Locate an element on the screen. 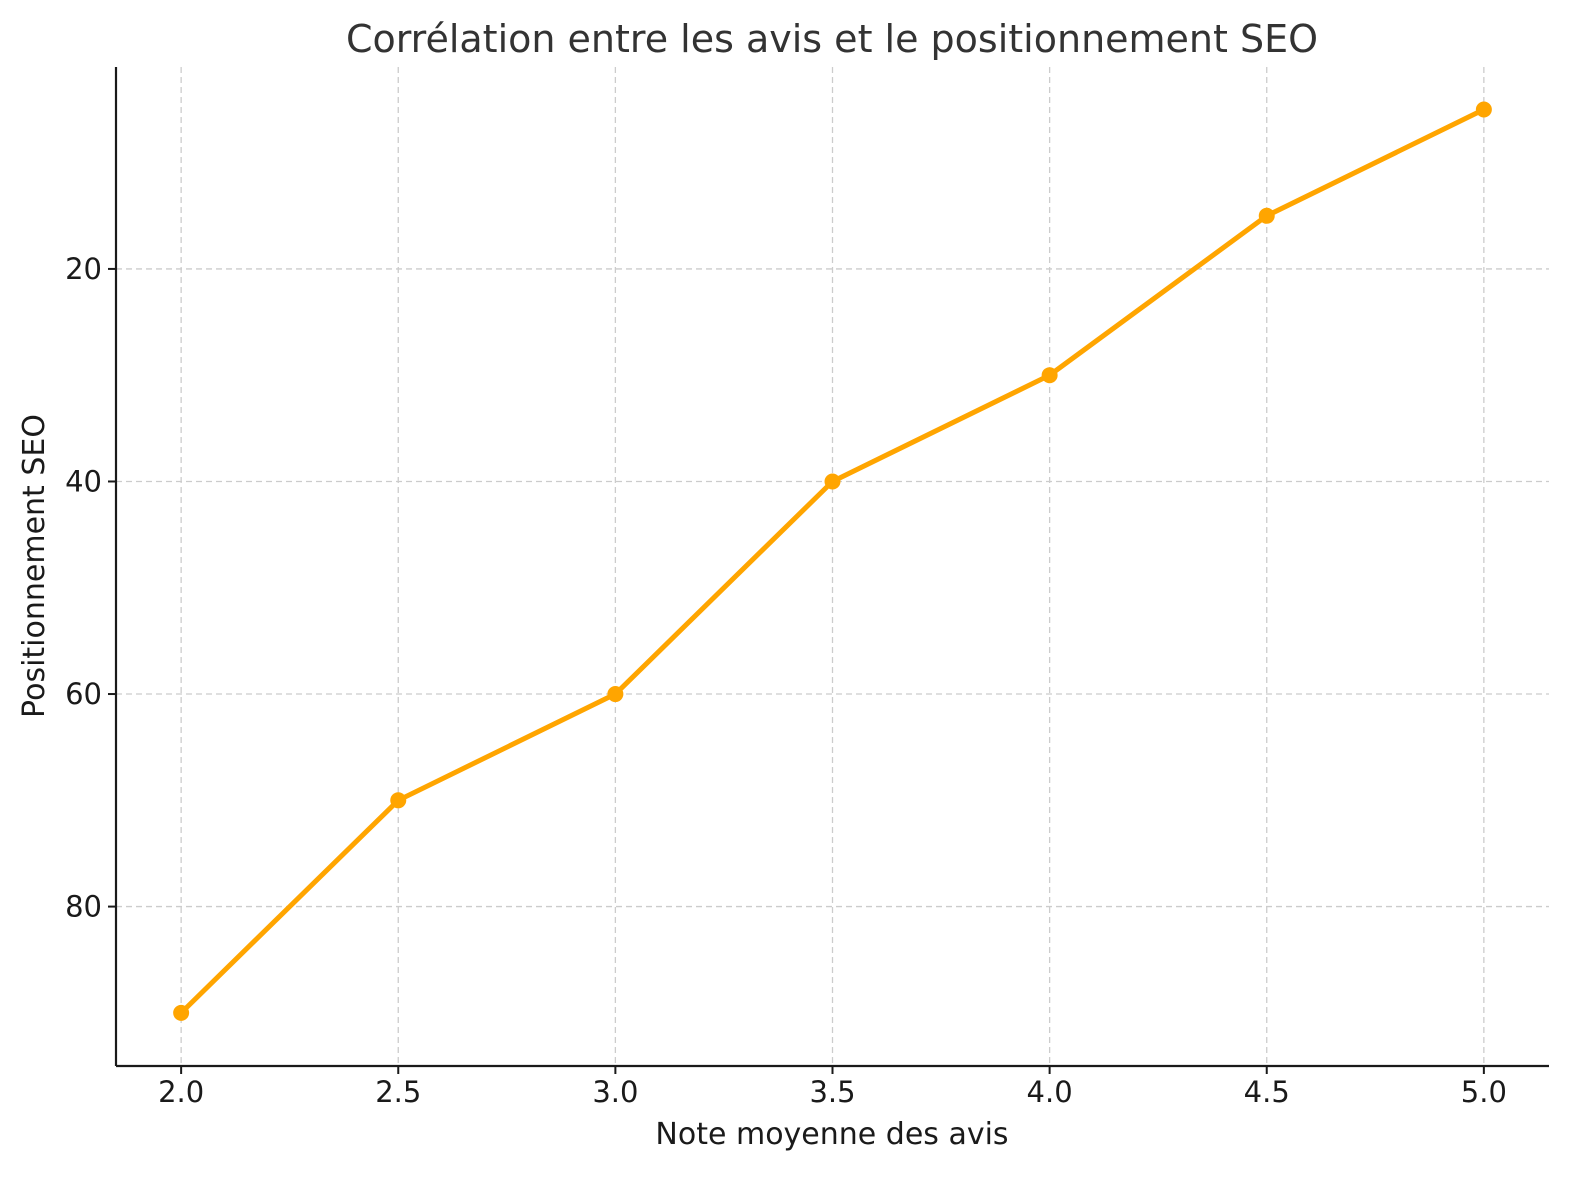 This screenshot has width=1580, height=1184. x-tick-label: 2.5 is located at coordinates (398, 1092).